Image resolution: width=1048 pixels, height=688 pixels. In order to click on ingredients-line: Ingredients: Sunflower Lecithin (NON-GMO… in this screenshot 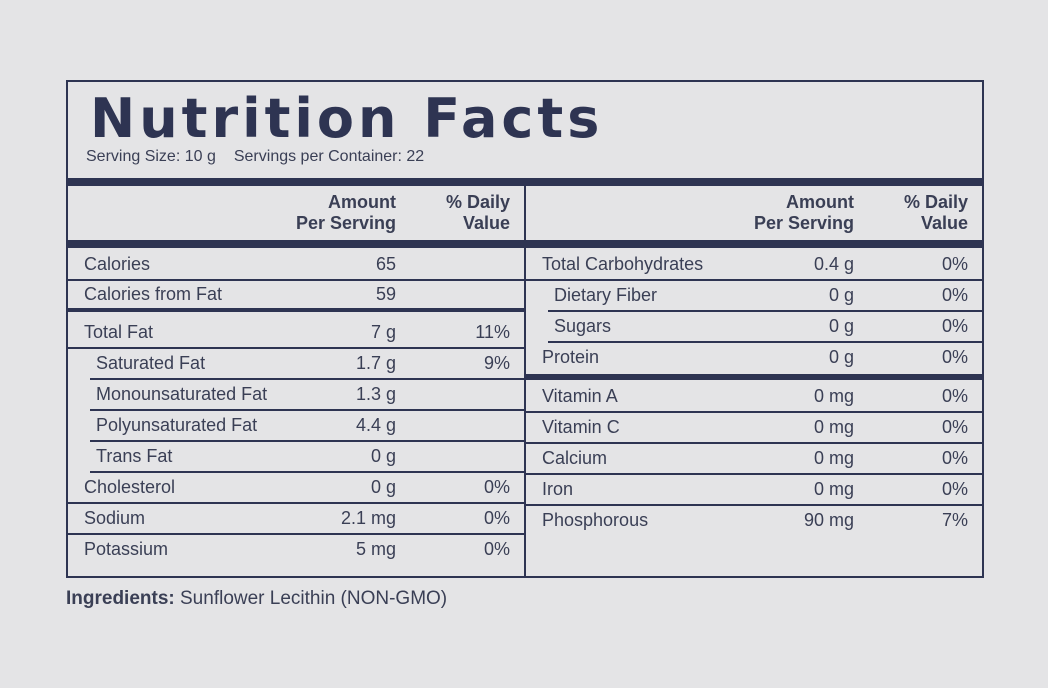, I will do `click(256, 599)`.